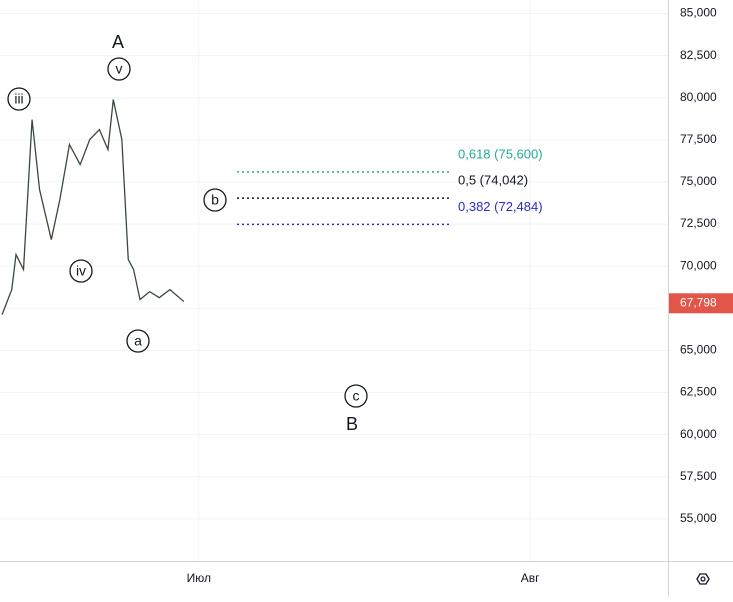 Image resolution: width=733 pixels, height=602 pixels. What do you see at coordinates (698, 181) in the screenshot?
I see `y-tick-label: 75,000` at bounding box center [698, 181].